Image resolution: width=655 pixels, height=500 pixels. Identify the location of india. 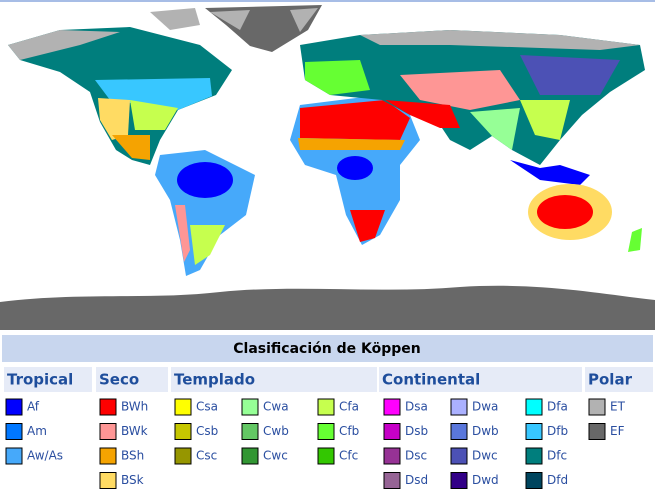
(495, 129).